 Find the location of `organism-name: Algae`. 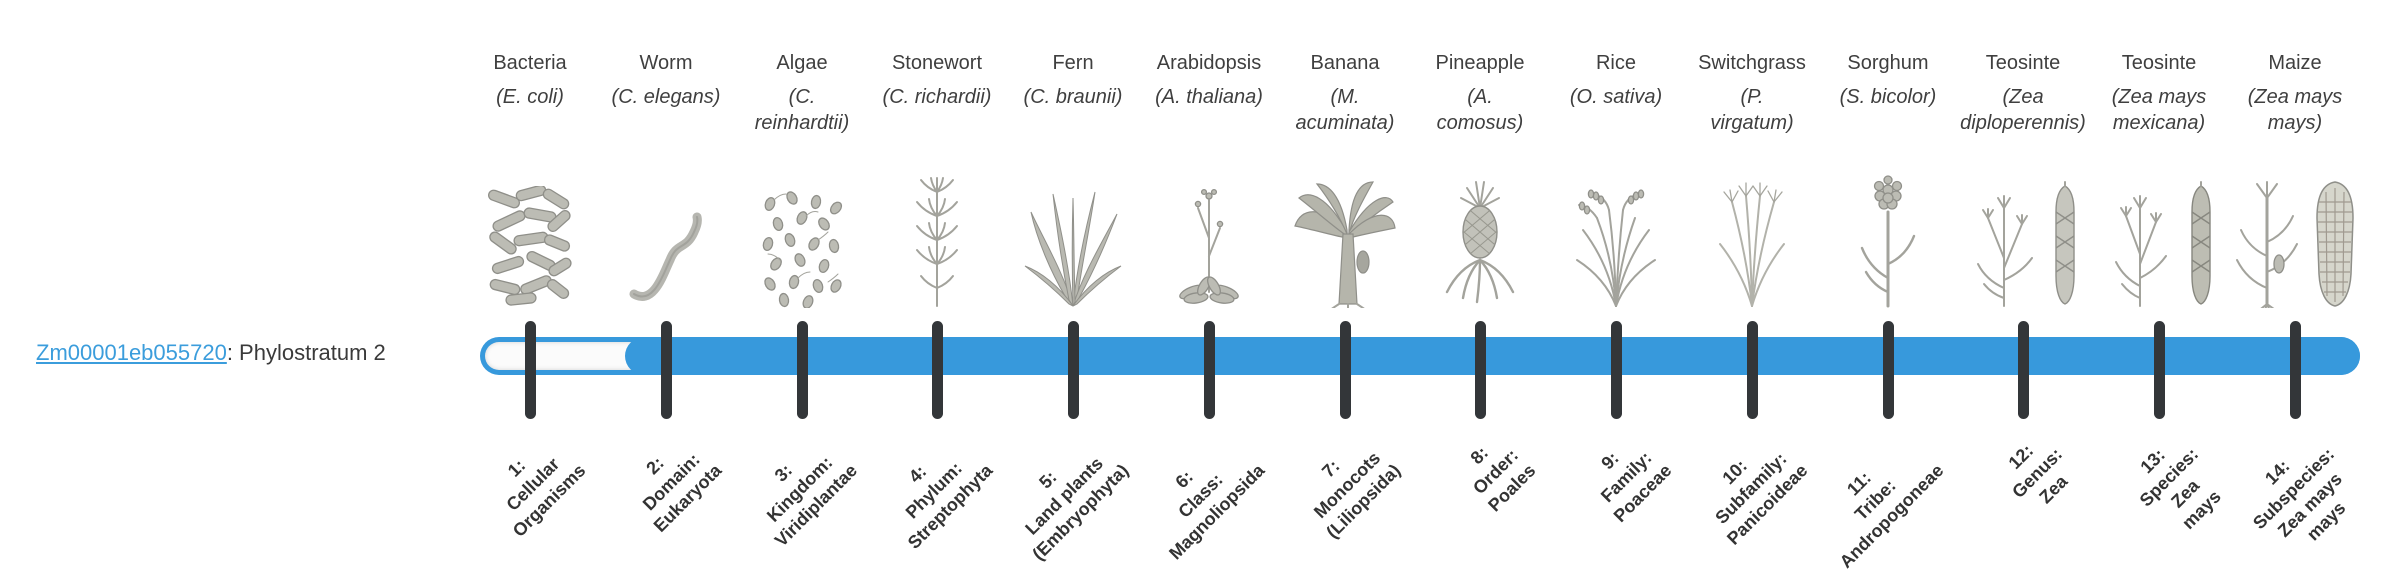

organism-name: Algae is located at coordinates (802, 63).